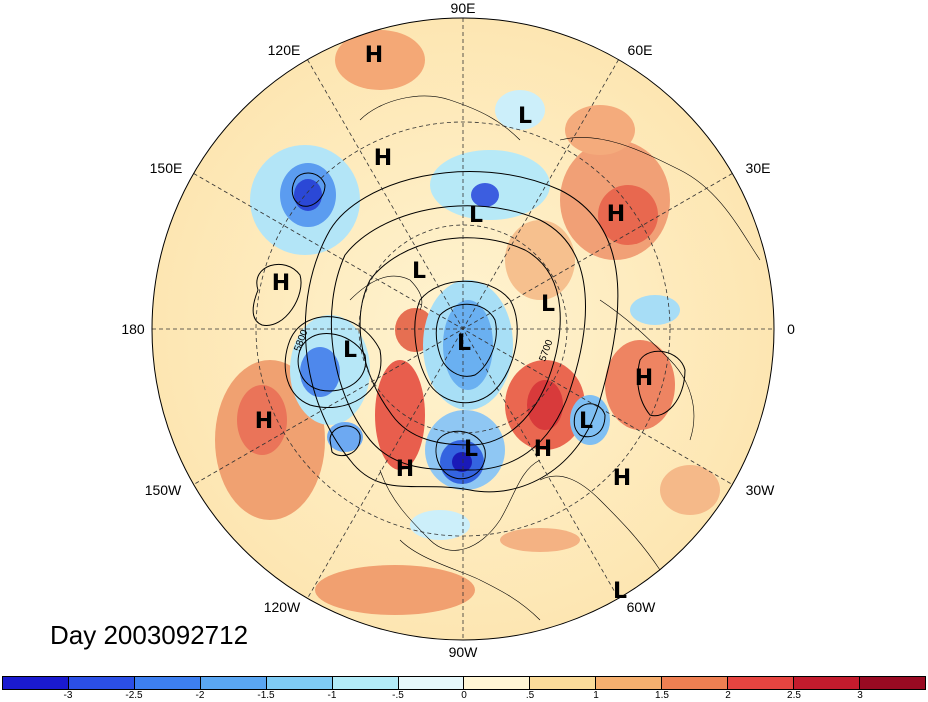  What do you see at coordinates (596, 695) in the screenshot?
I see `colorbar-tick-label: 1` at bounding box center [596, 695].